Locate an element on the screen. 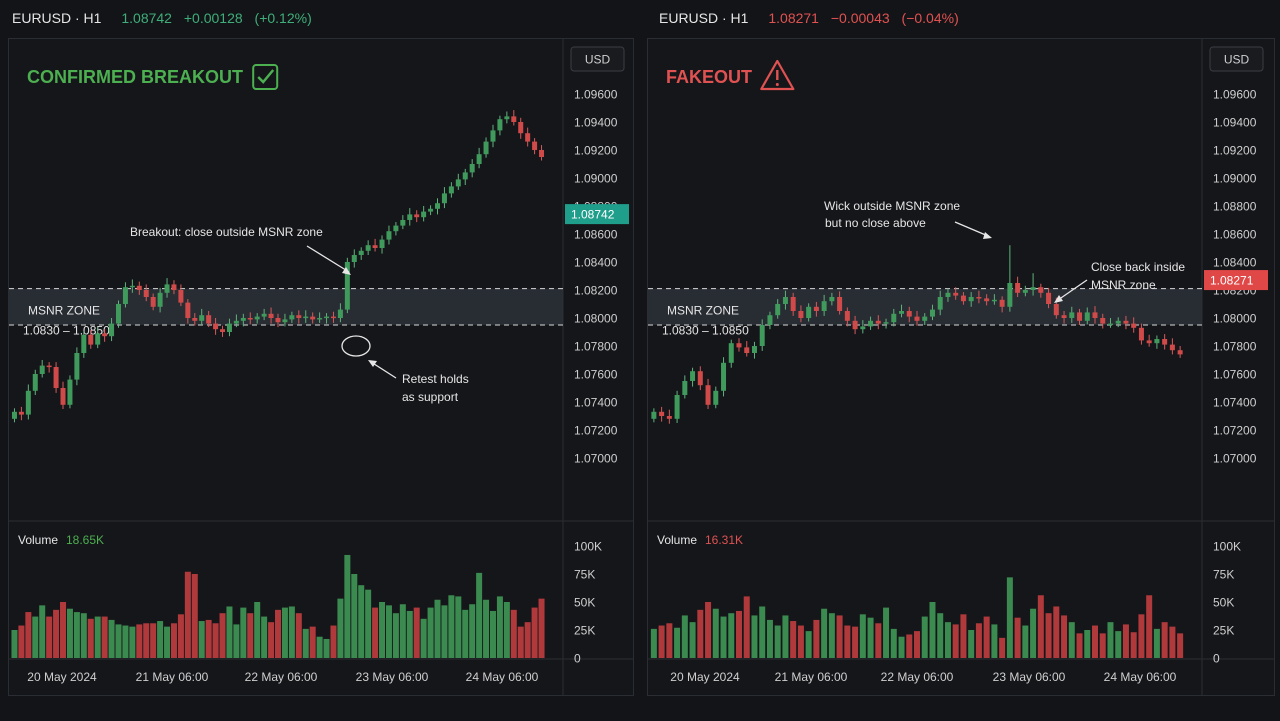 This screenshot has height=721, width=1280. volume-tick-label: 25K is located at coordinates (1223, 631).